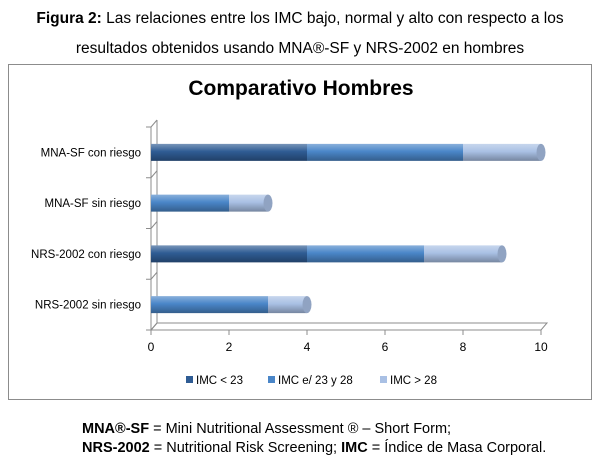 The image size is (600, 464). Describe the element at coordinates (86, 255) in the screenshot. I see `category-label: NRS-2002 con riesgo` at that location.